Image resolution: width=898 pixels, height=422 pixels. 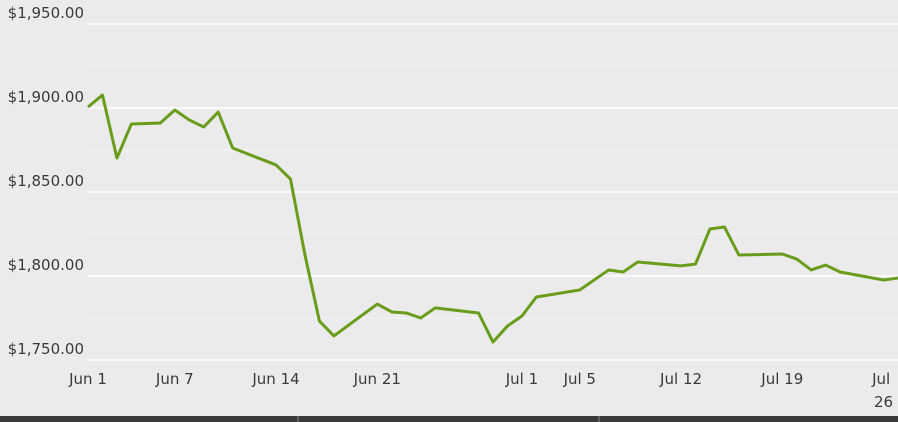 What do you see at coordinates (883, 390) in the screenshot?
I see `x-tick-label: Jul 26` at bounding box center [883, 390].